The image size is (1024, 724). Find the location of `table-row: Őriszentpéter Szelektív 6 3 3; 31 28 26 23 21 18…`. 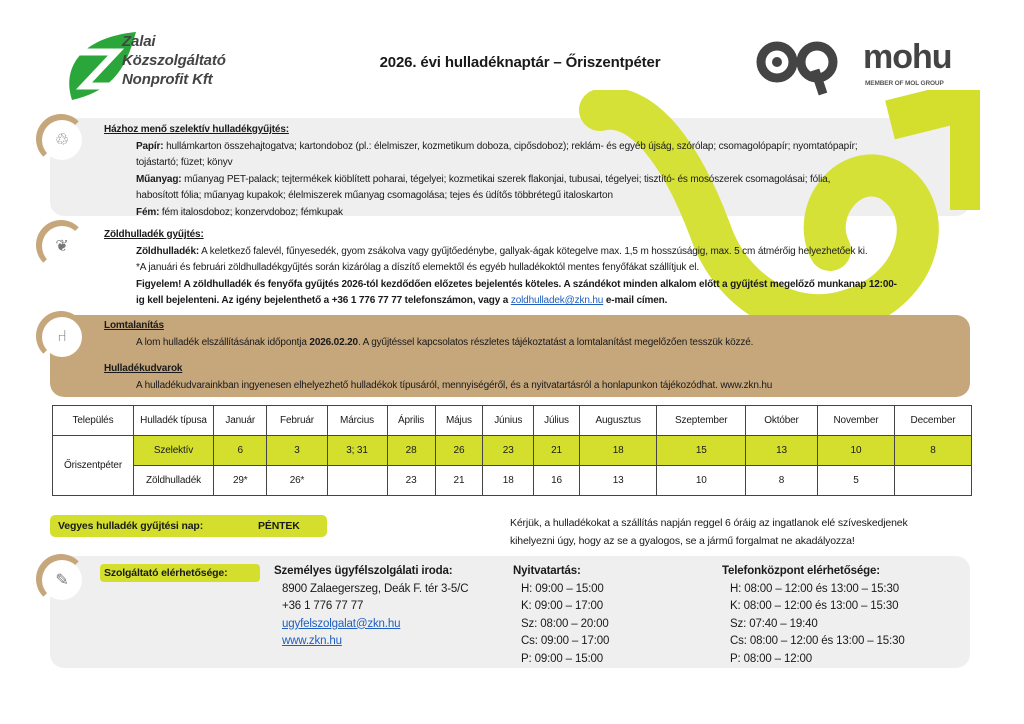

table-row: Őriszentpéter Szelektív 6 3 3; 31 28 26 23 21 18… is located at coordinates (512, 465).